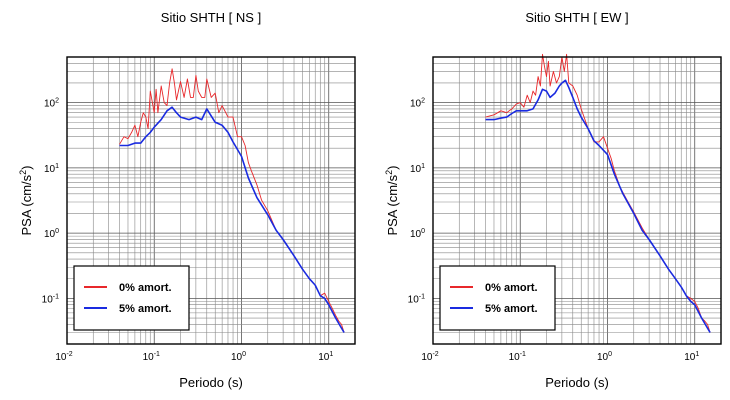 This screenshot has height=400, width=730. Describe the element at coordinates (211, 17) in the screenshot. I see `chart-title: Sitio SHTH [ NS ]` at that location.